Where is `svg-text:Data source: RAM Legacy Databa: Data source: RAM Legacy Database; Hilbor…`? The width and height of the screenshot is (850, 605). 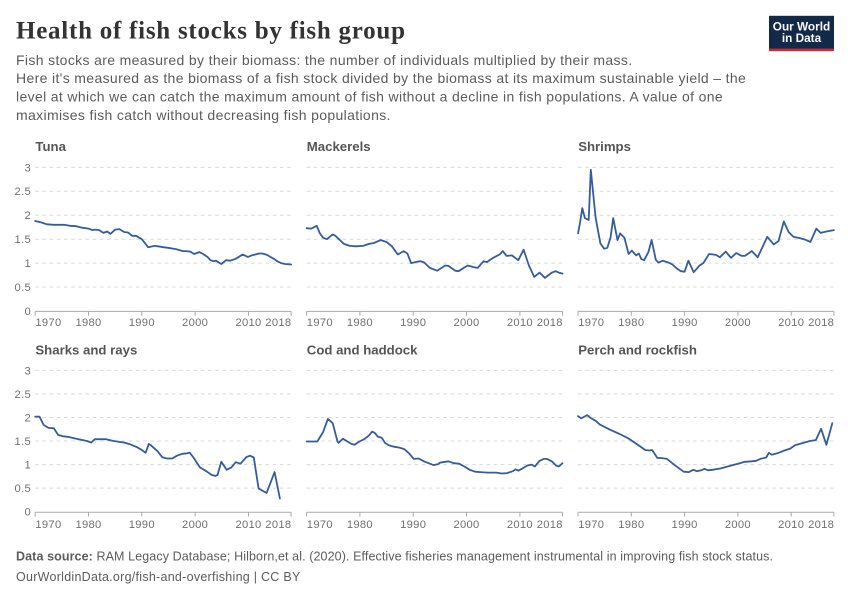 svg-text:Data source: RAM Legacy Databa: Data source: RAM Legacy Database; Hilbor… is located at coordinates (394, 557).